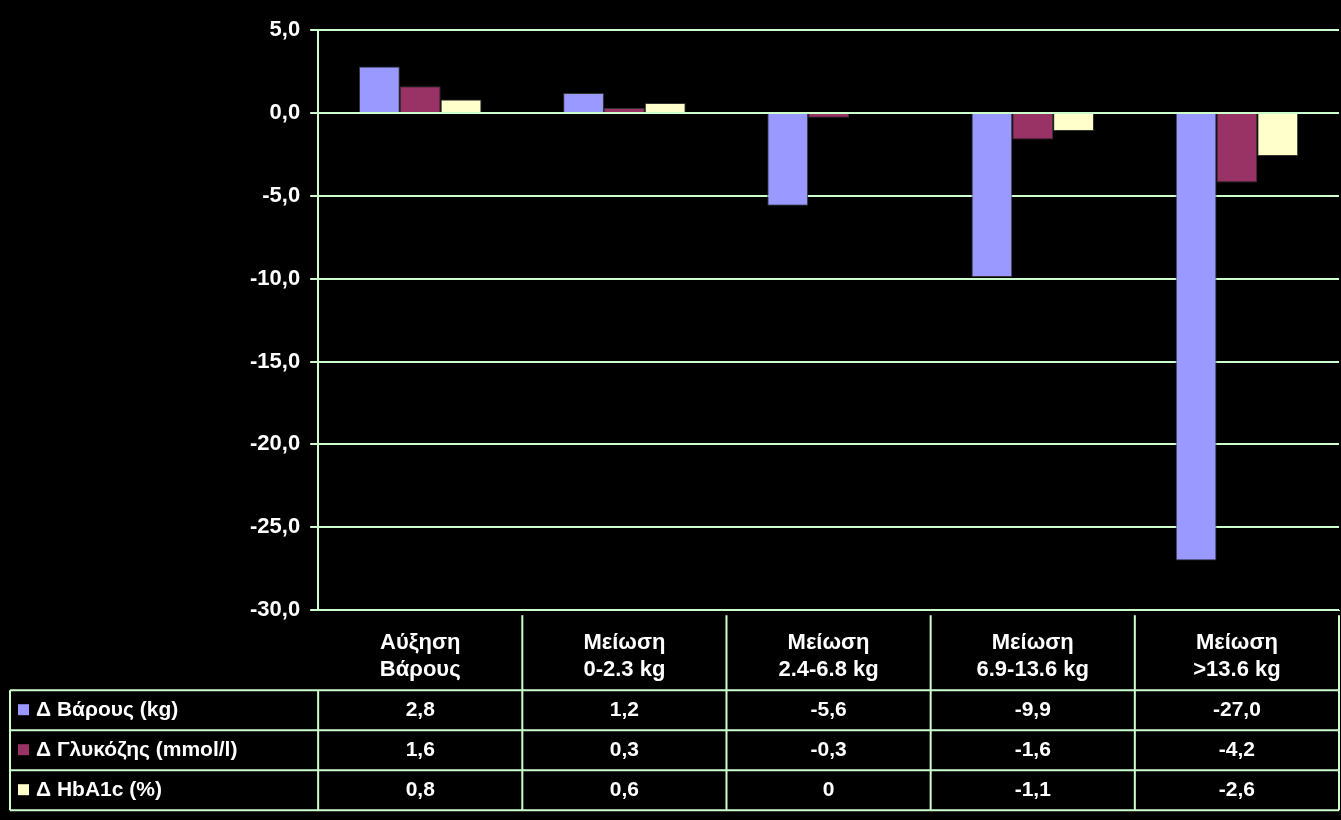 The width and height of the screenshot is (1341, 820). Describe the element at coordinates (1033, 788) in the screenshot. I see `data-label: -1,1` at that location.